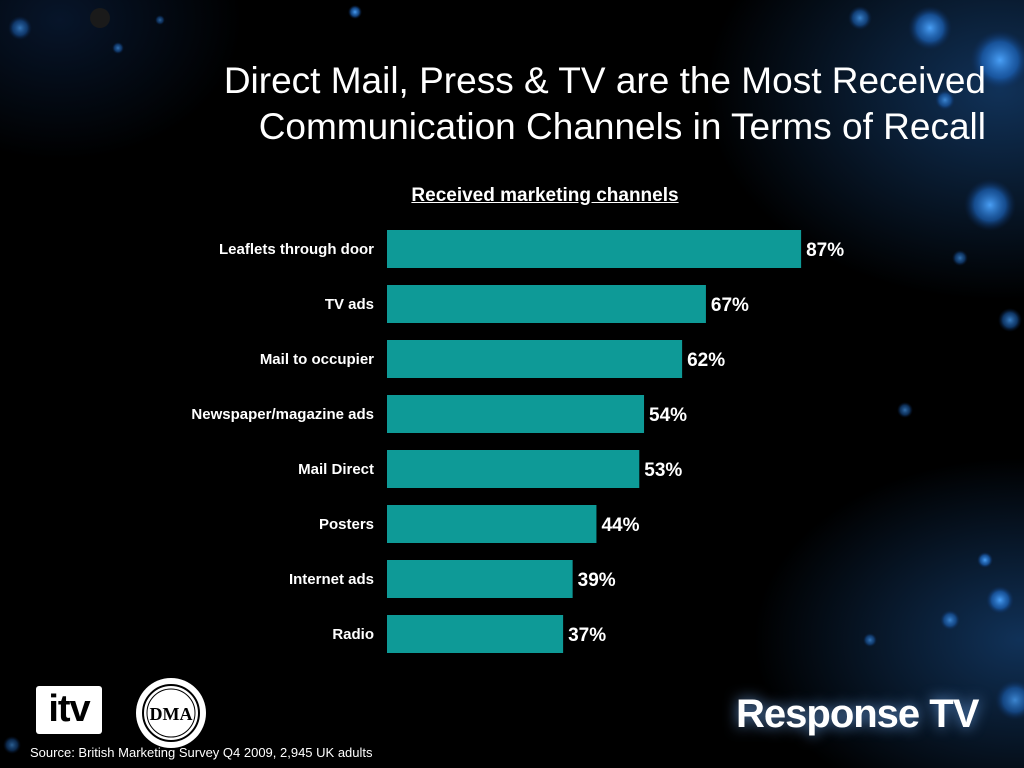 This screenshot has height=768, width=1024. Describe the element at coordinates (545, 195) in the screenshot. I see `chart-title: Received marketing channels` at that location.